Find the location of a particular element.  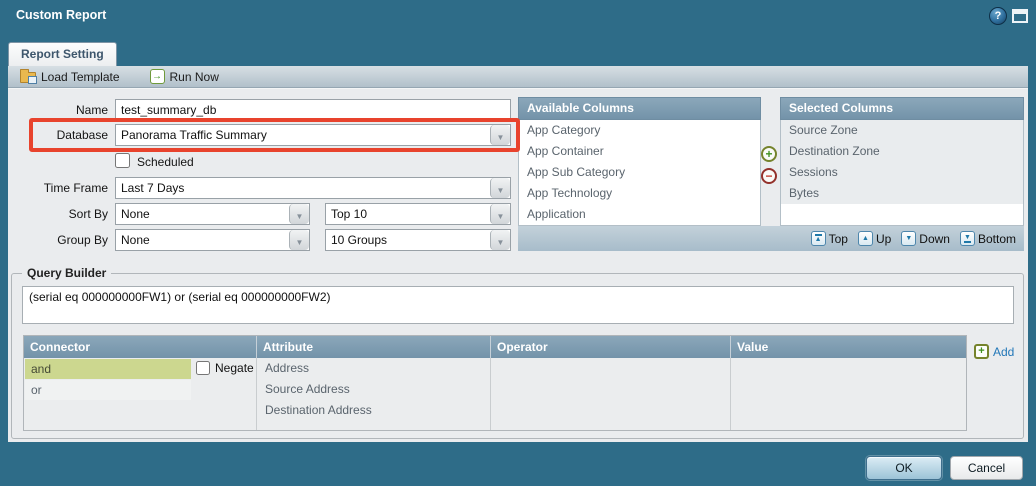

database-value: Panorama Traffic Summary is located at coordinates (194, 135).